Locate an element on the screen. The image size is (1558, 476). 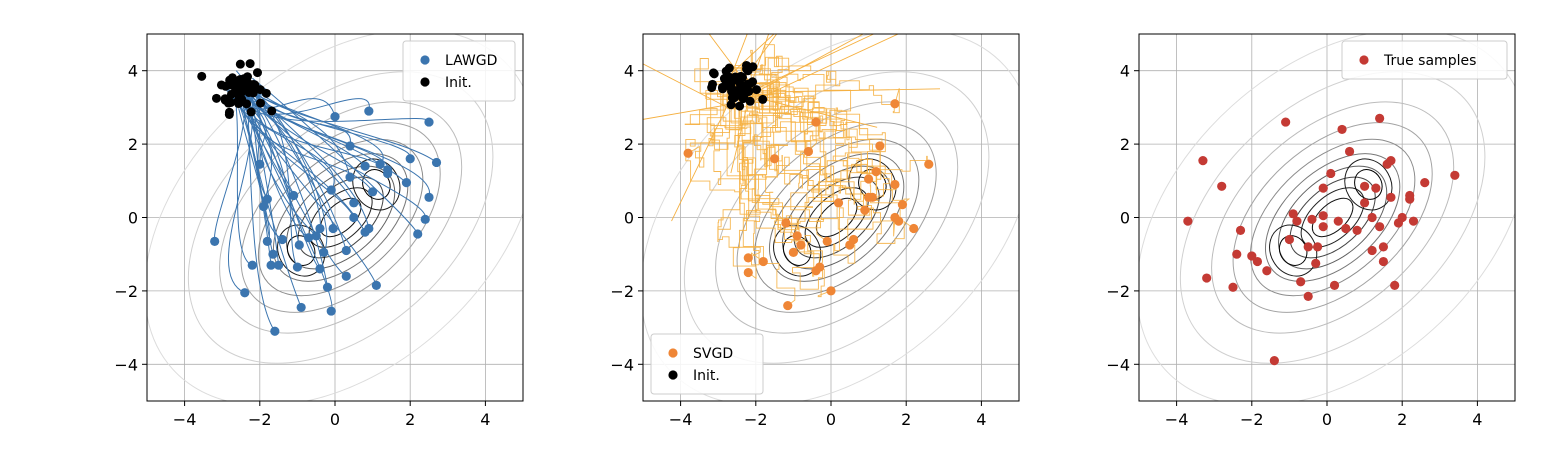
y-tick-label: 4 is located at coordinates (629, 71).